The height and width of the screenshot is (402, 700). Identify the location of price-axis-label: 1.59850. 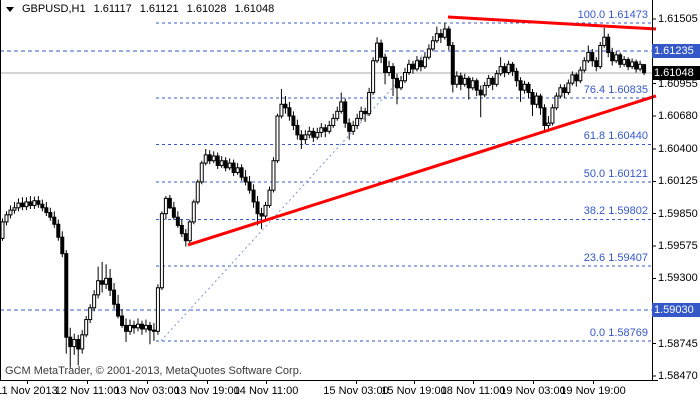
(678, 213).